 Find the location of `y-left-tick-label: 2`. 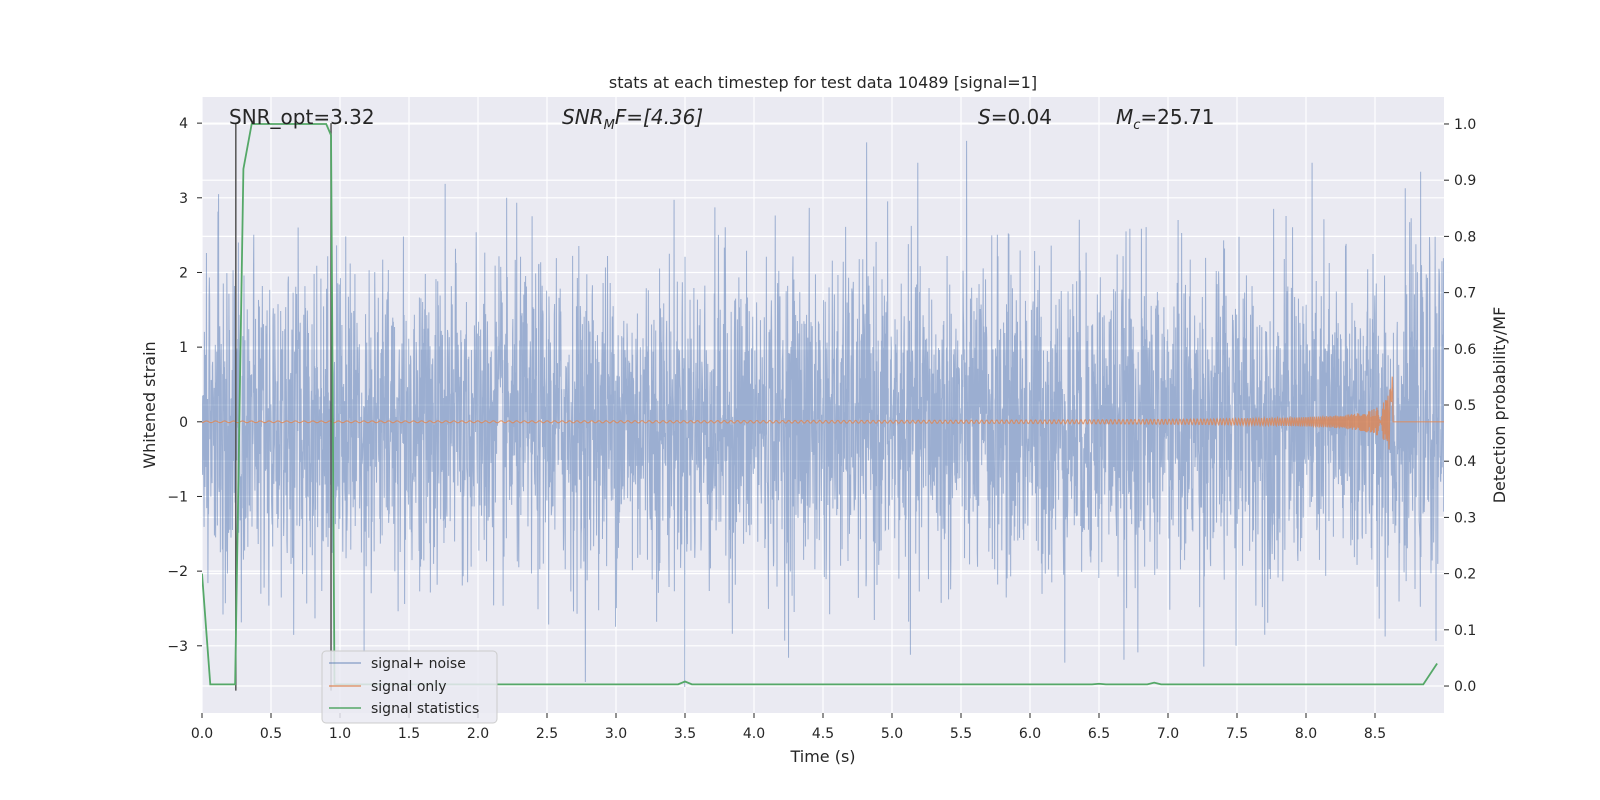

y-left-tick-label: 2 is located at coordinates (183, 273).